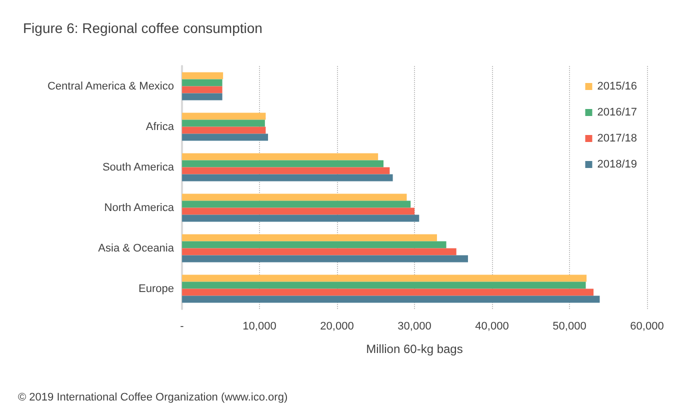 The image size is (695, 419). I want to click on x-tick-label: 60,000, so click(647, 326).